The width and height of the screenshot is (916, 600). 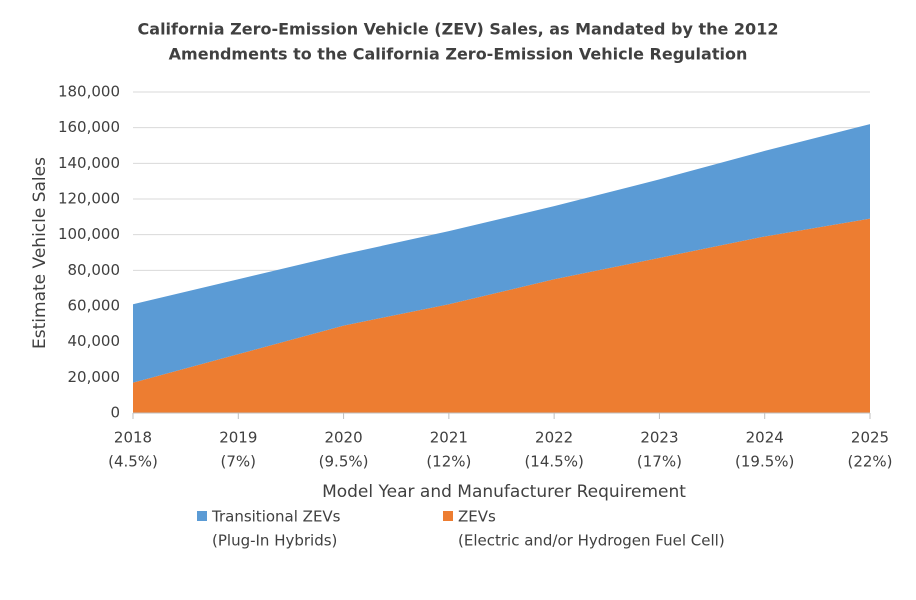 What do you see at coordinates (94, 377) in the screenshot?
I see `y-tick-label: 20,000` at bounding box center [94, 377].